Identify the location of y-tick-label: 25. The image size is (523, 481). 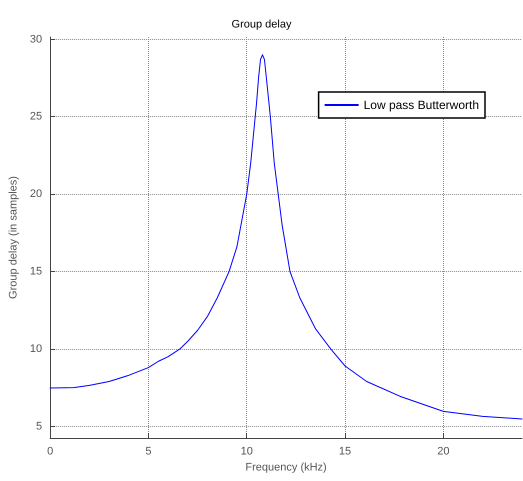
(36, 116).